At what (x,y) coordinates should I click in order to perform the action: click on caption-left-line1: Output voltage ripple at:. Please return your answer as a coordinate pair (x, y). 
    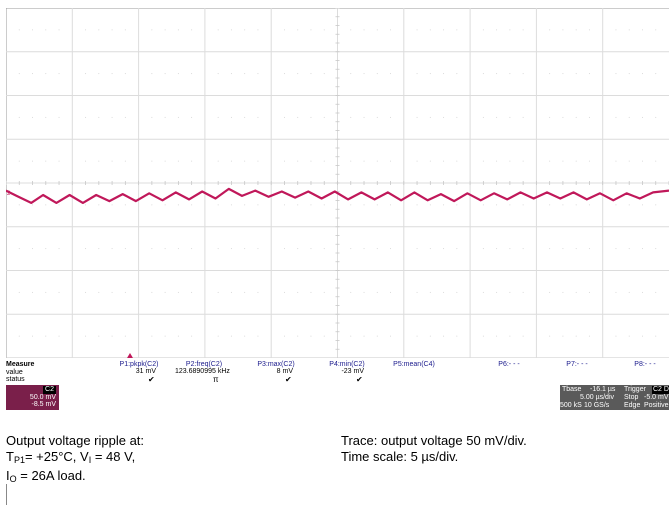
    Looking at the image, I should click on (75, 440).